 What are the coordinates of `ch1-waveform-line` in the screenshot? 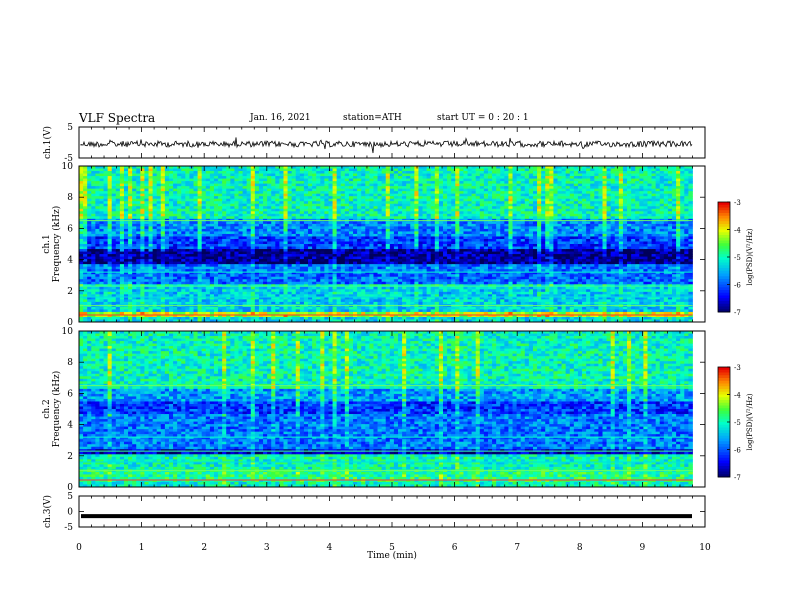 It's located at (386, 145).